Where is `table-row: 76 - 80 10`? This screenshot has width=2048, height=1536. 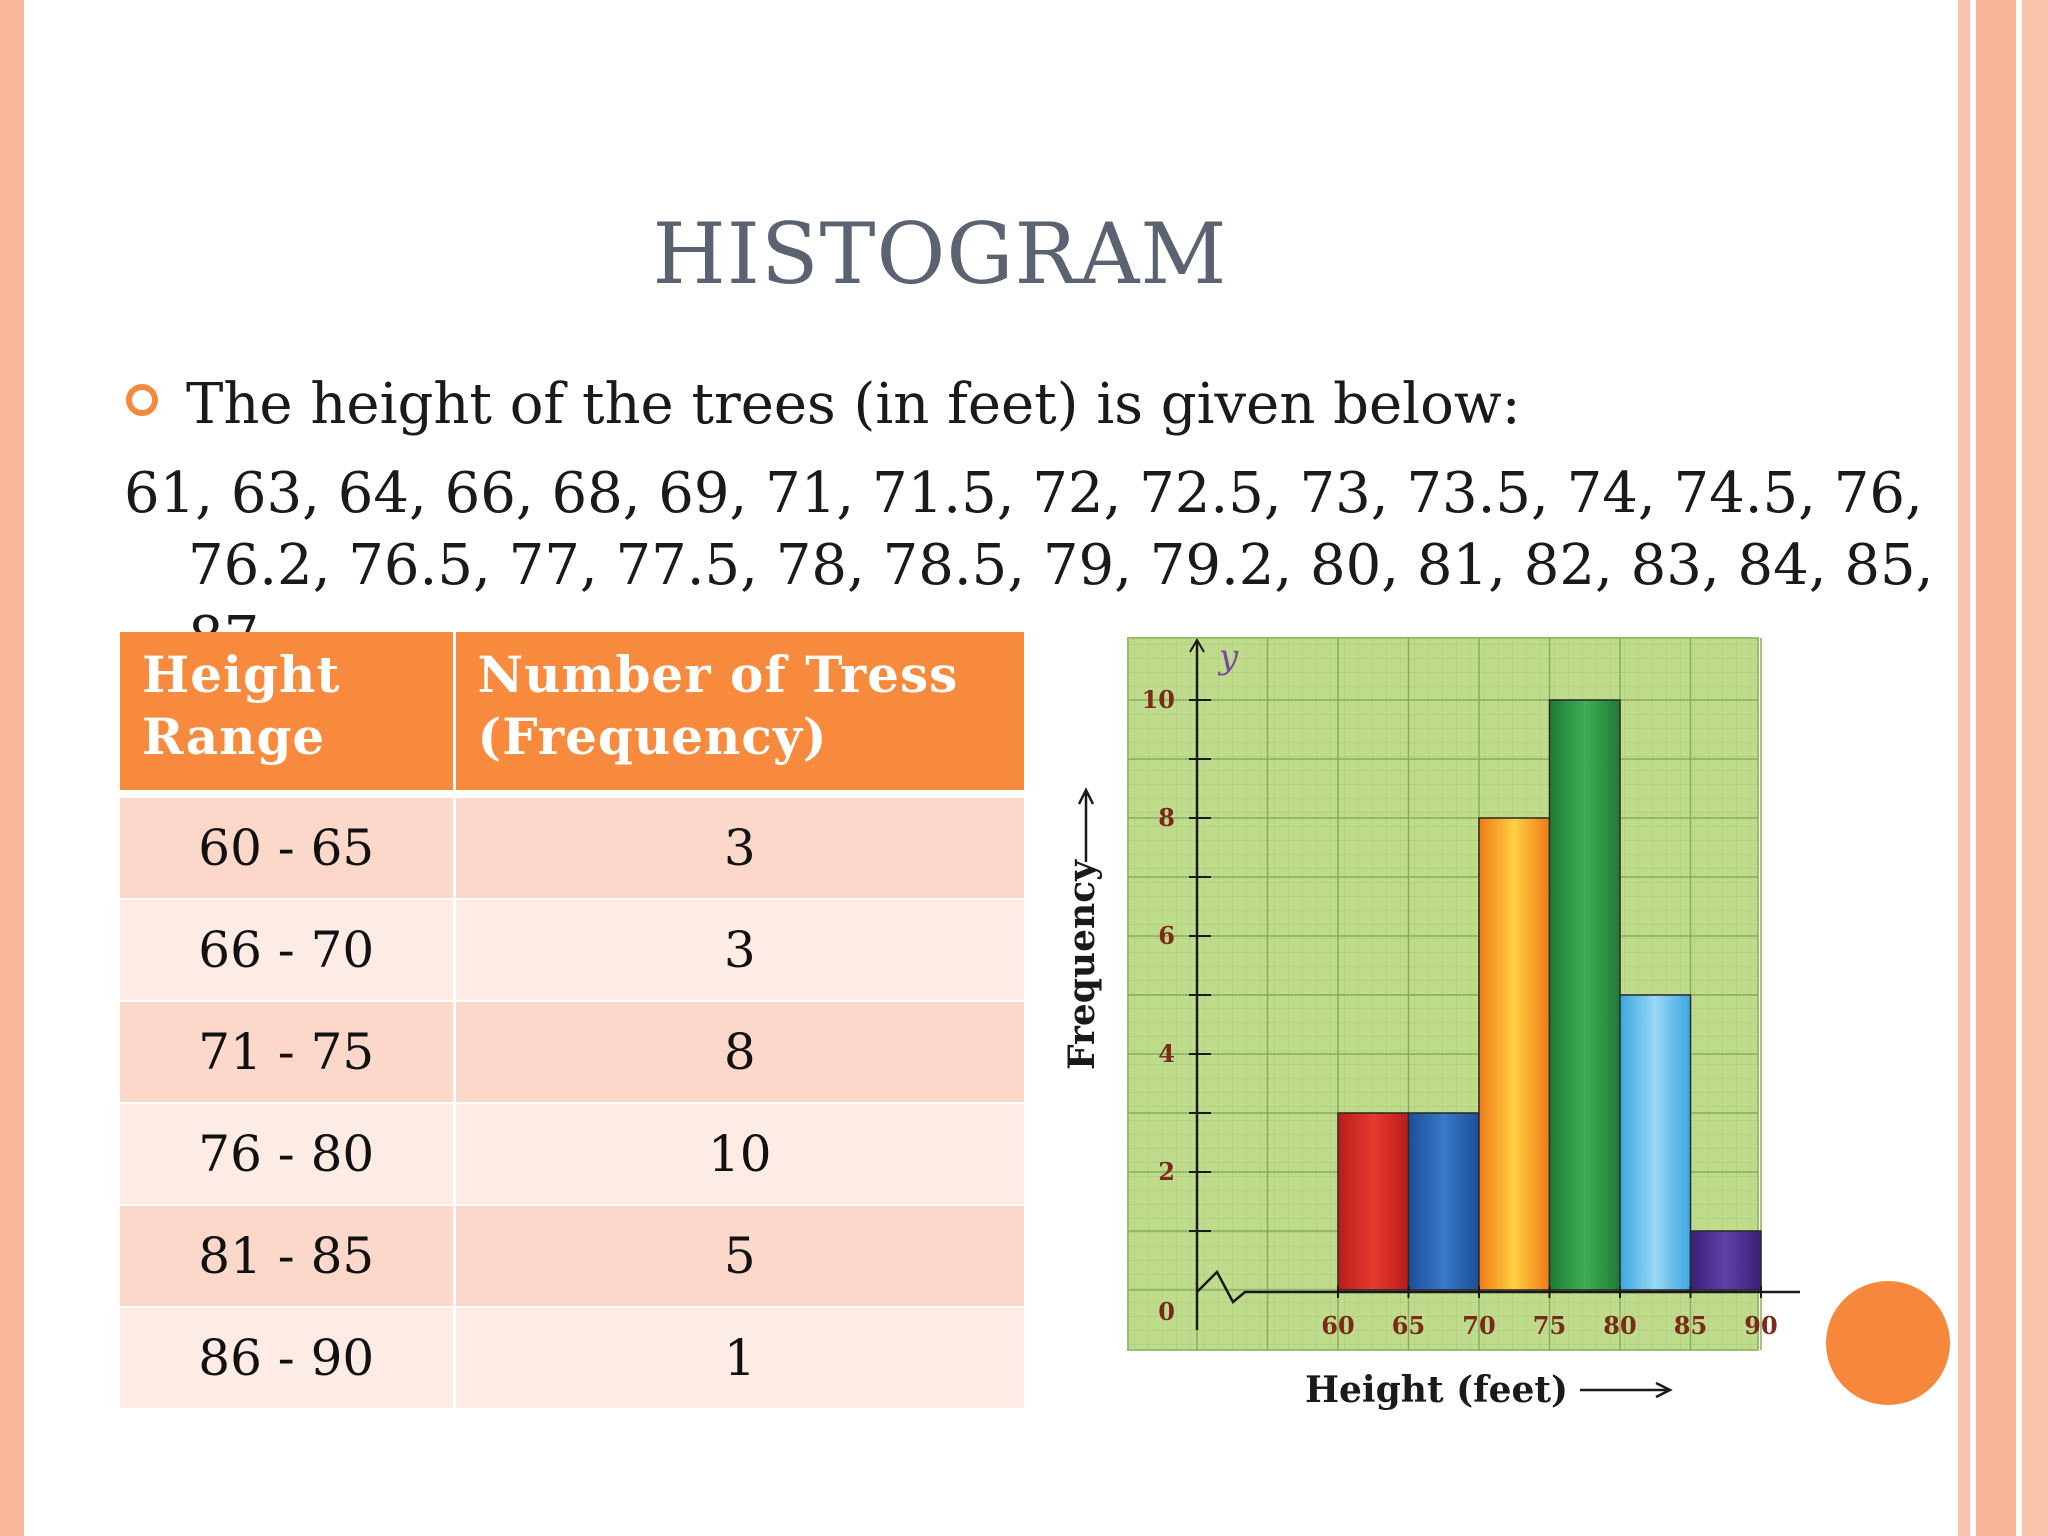
table-row: 76 - 80 10 is located at coordinates (572, 1154).